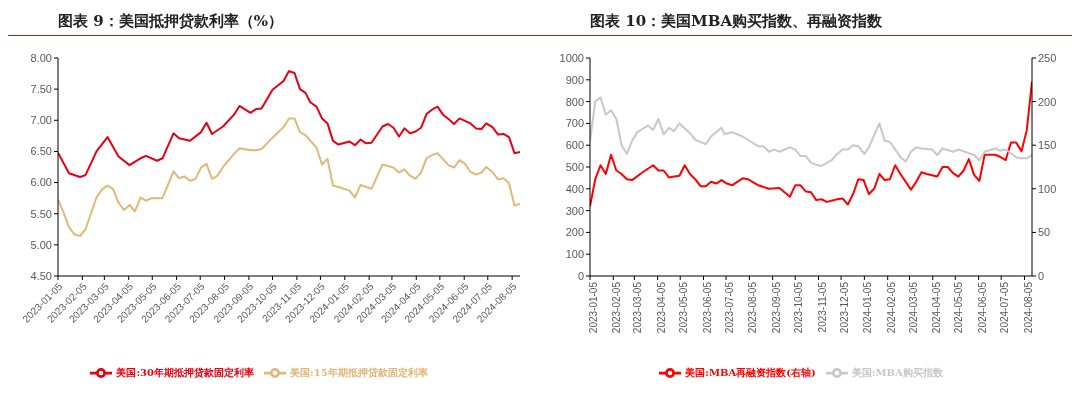  Describe the element at coordinates (41, 275) in the screenshot. I see `y-tick-label: 4.50` at that location.